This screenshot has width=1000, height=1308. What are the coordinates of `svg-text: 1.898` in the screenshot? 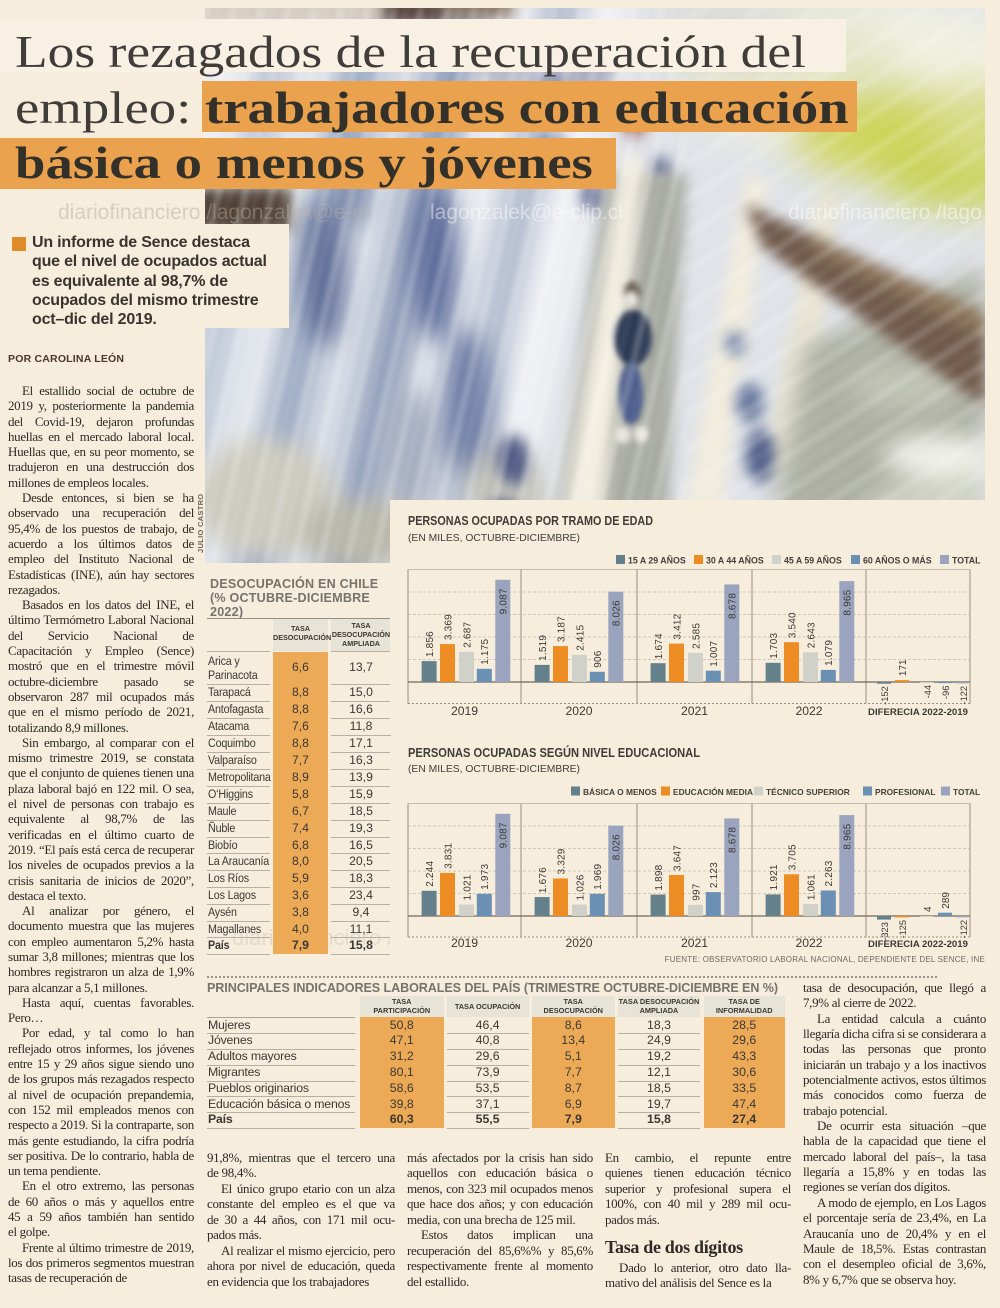 It's located at (659, 877).